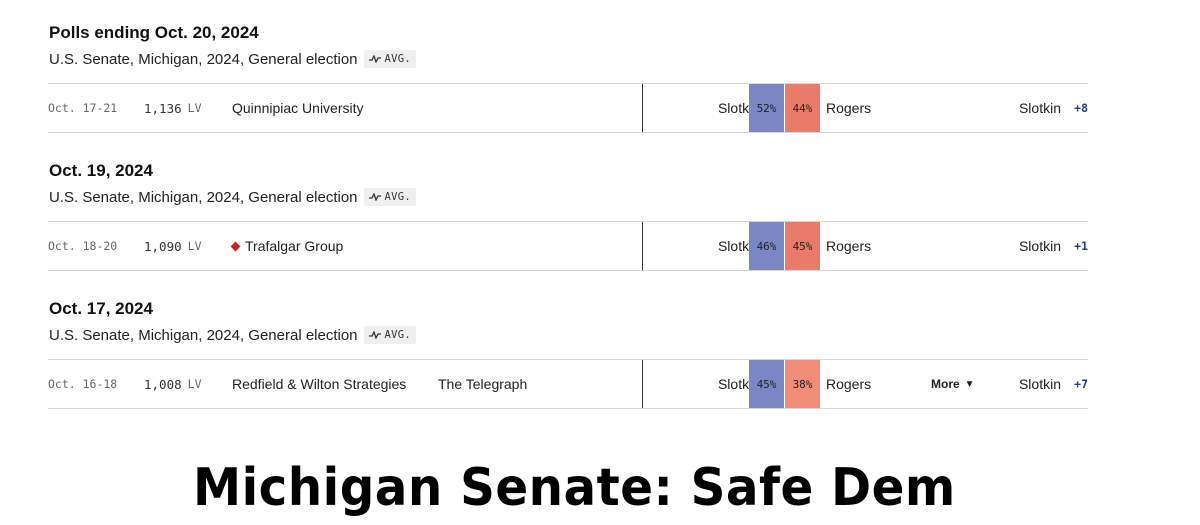 Image resolution: width=1200 pixels, height=525 pixels. I want to click on pollster-name: Trafalgar Group, so click(287, 246).